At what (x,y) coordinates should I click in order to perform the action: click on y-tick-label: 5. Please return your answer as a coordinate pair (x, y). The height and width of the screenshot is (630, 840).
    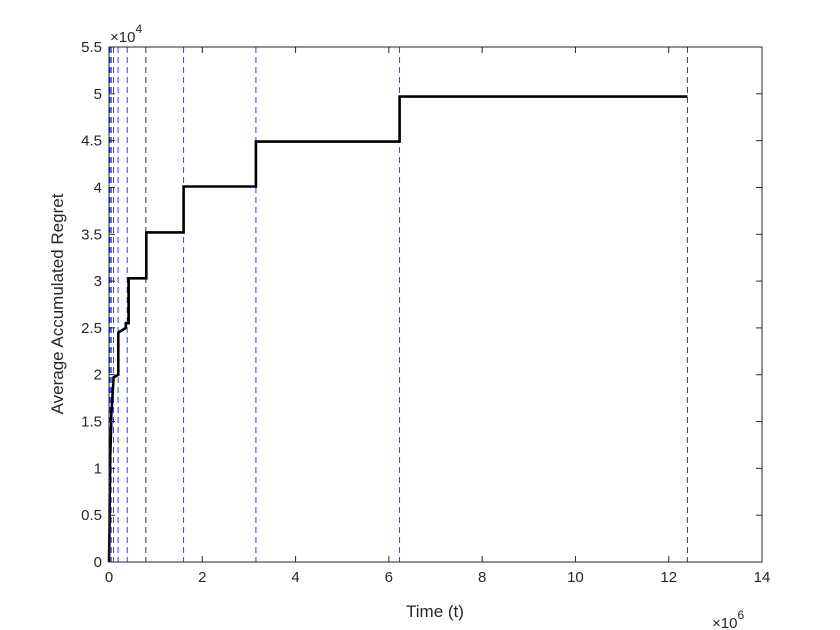
    Looking at the image, I should click on (98, 94).